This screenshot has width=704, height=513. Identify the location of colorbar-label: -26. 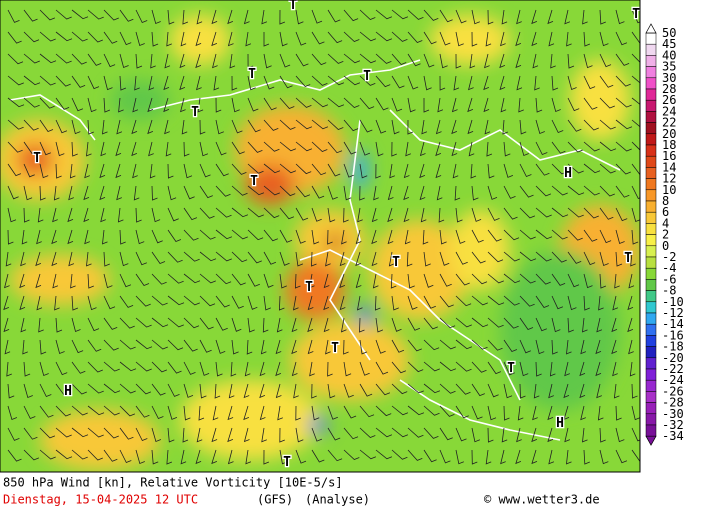
(673, 391).